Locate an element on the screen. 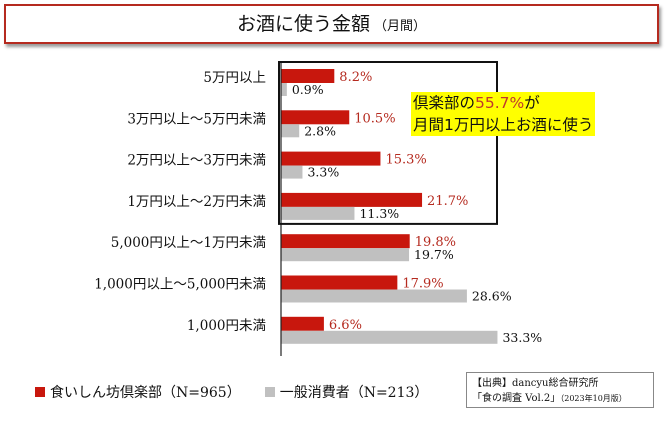 This screenshot has width=670, height=423. data-label: 17.9% is located at coordinates (422, 284).